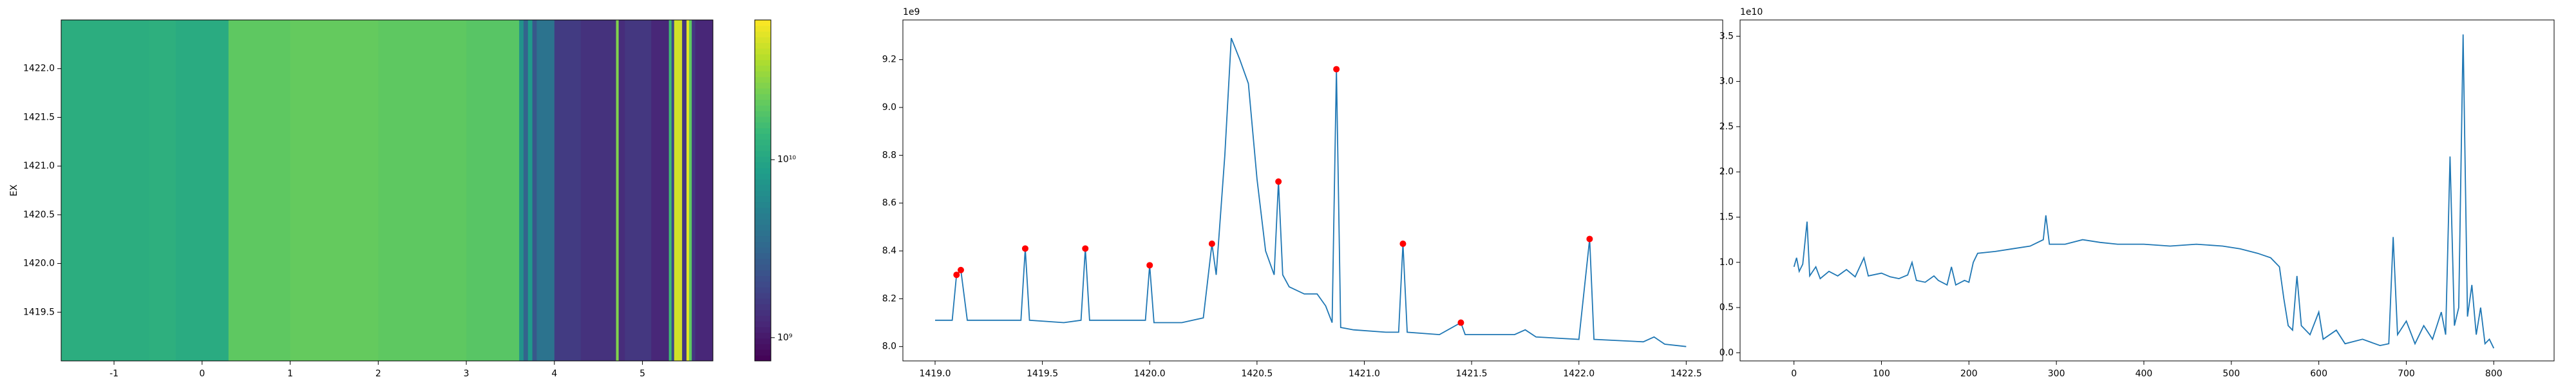 The width and height of the screenshot is (2576, 386). I want to click on x-tick-label: 1419.5, so click(1042, 374).